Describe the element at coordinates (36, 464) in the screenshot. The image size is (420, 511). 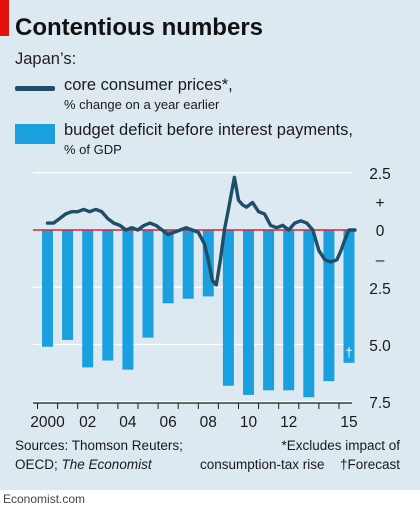
I see `source-line-2-prefix: OECD;` at that location.